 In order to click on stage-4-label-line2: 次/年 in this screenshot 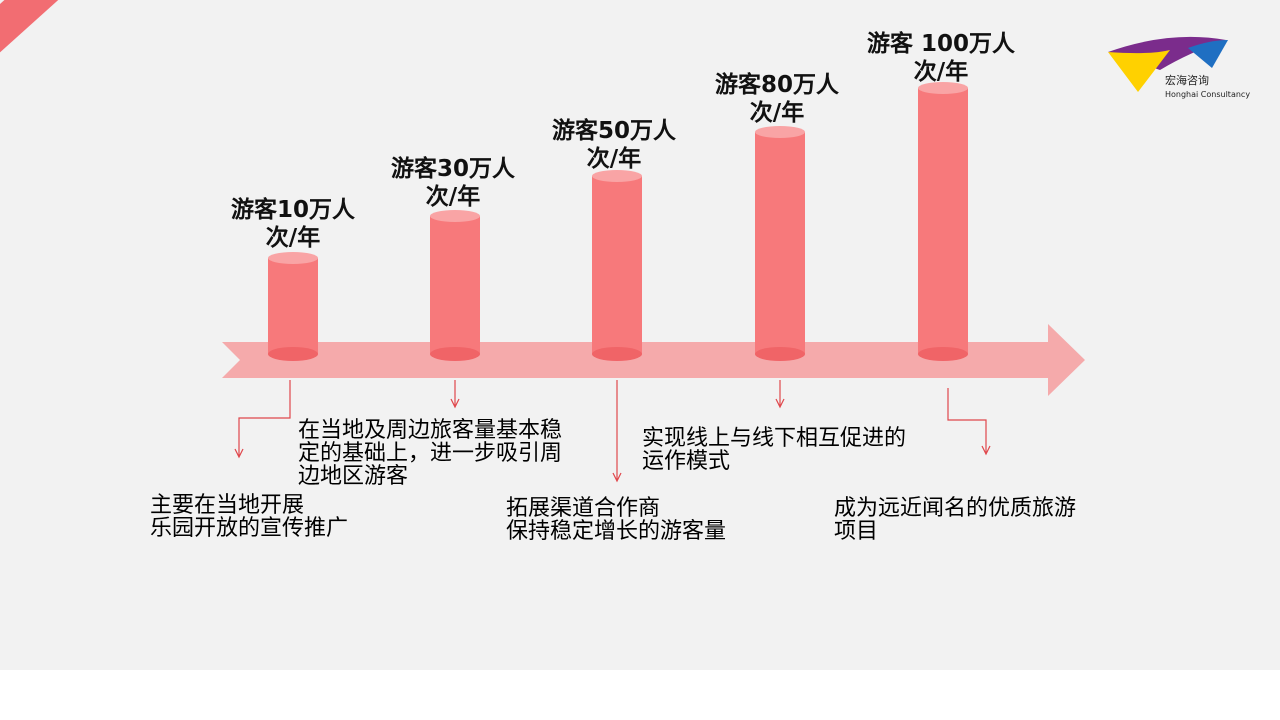, I will do `click(777, 113)`.